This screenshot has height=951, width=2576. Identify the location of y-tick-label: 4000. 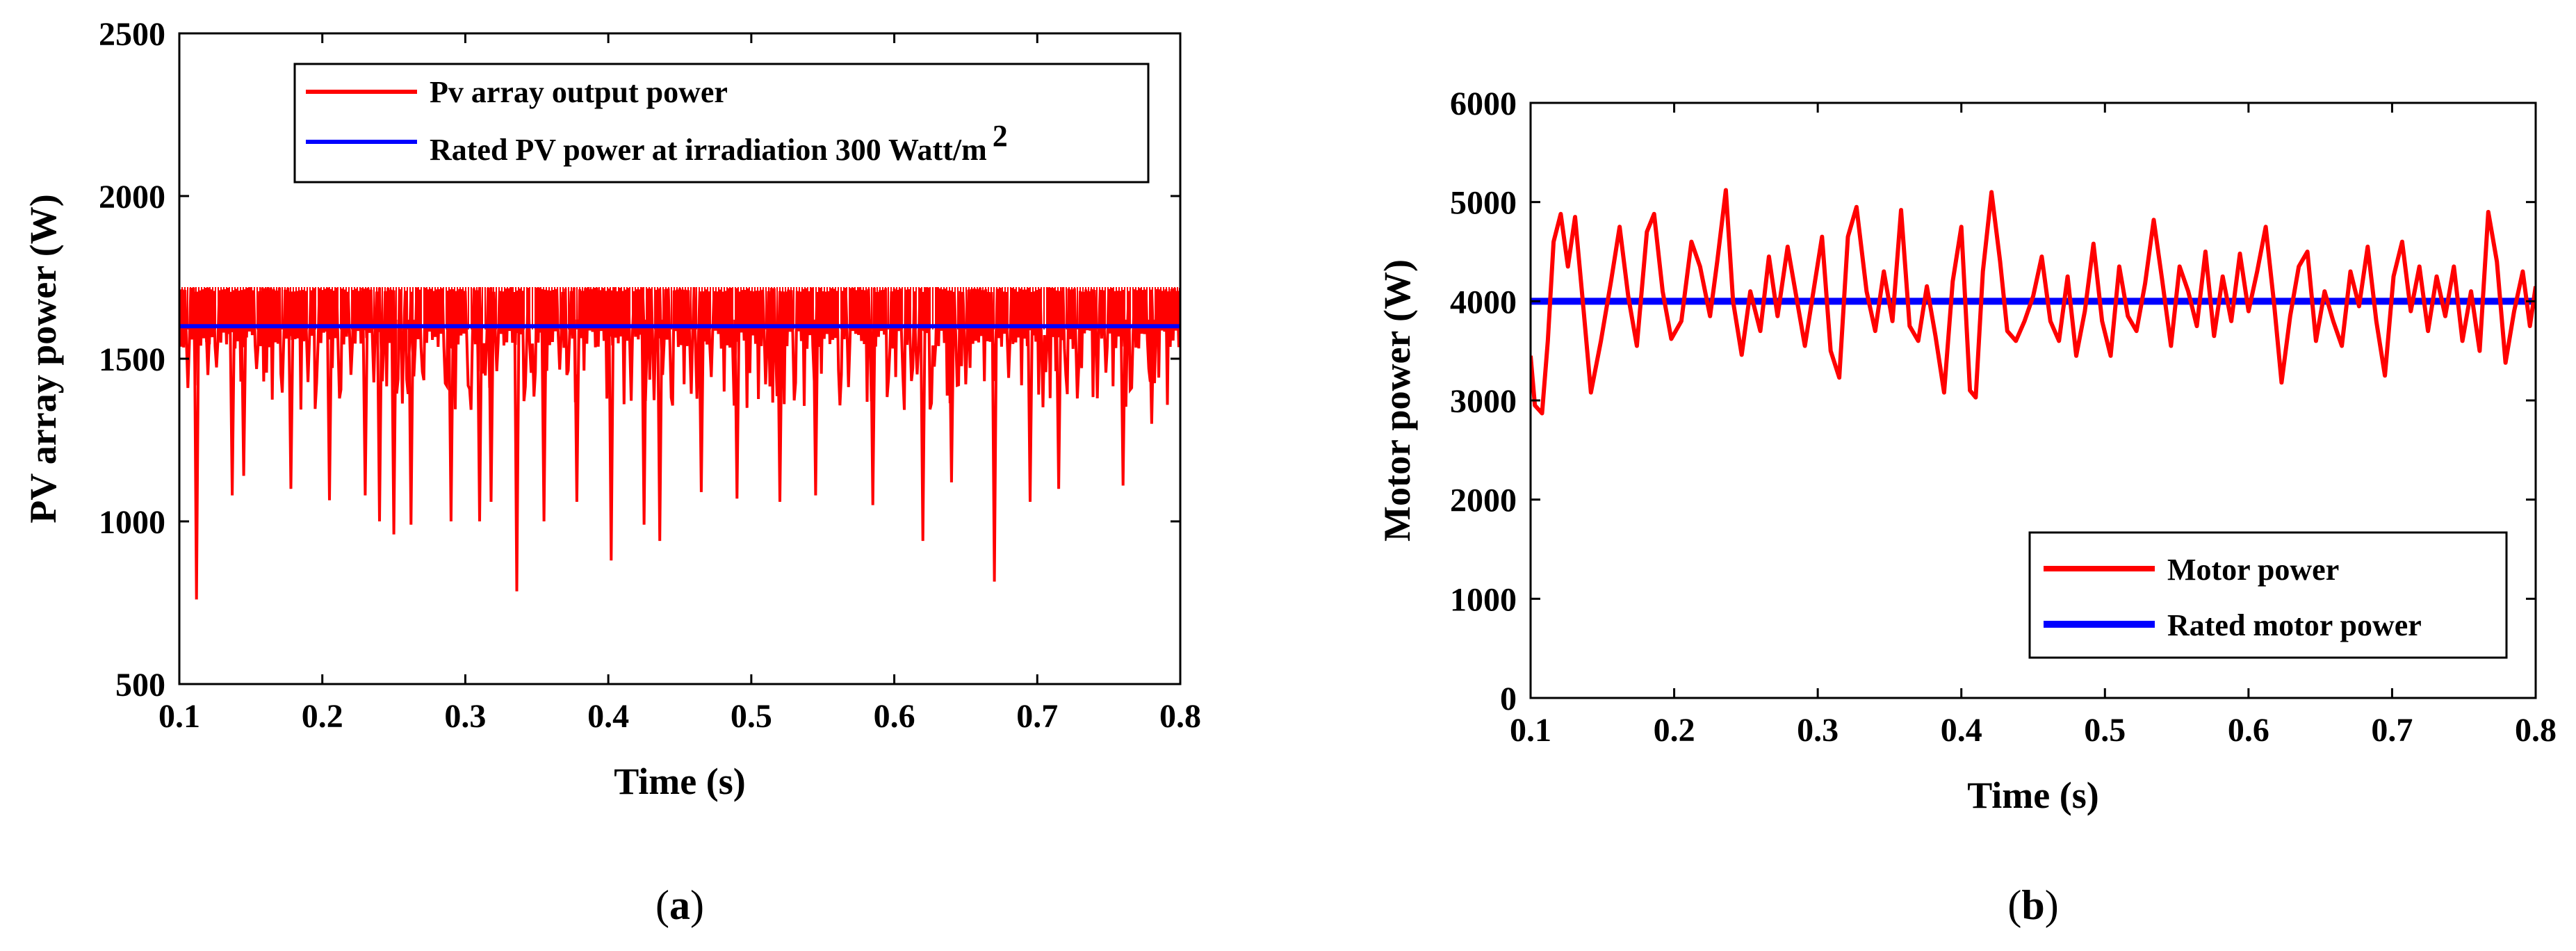
(1484, 302).